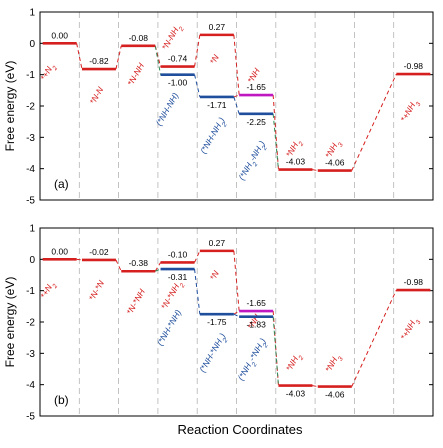  Describe the element at coordinates (294, 363) in the screenshot. I see `species-label: *NH2` at that location.